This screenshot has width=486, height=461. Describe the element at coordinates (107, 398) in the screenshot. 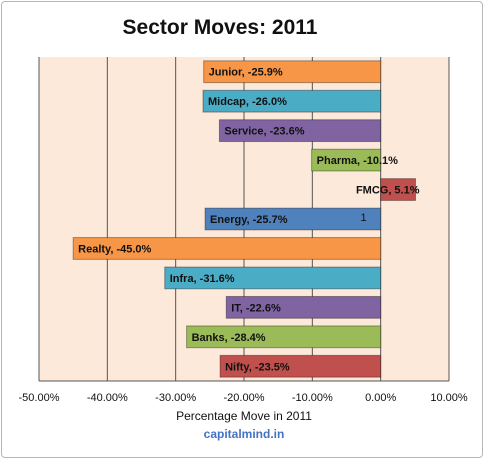

I see `x-tick-label: -40.00%` at that location.